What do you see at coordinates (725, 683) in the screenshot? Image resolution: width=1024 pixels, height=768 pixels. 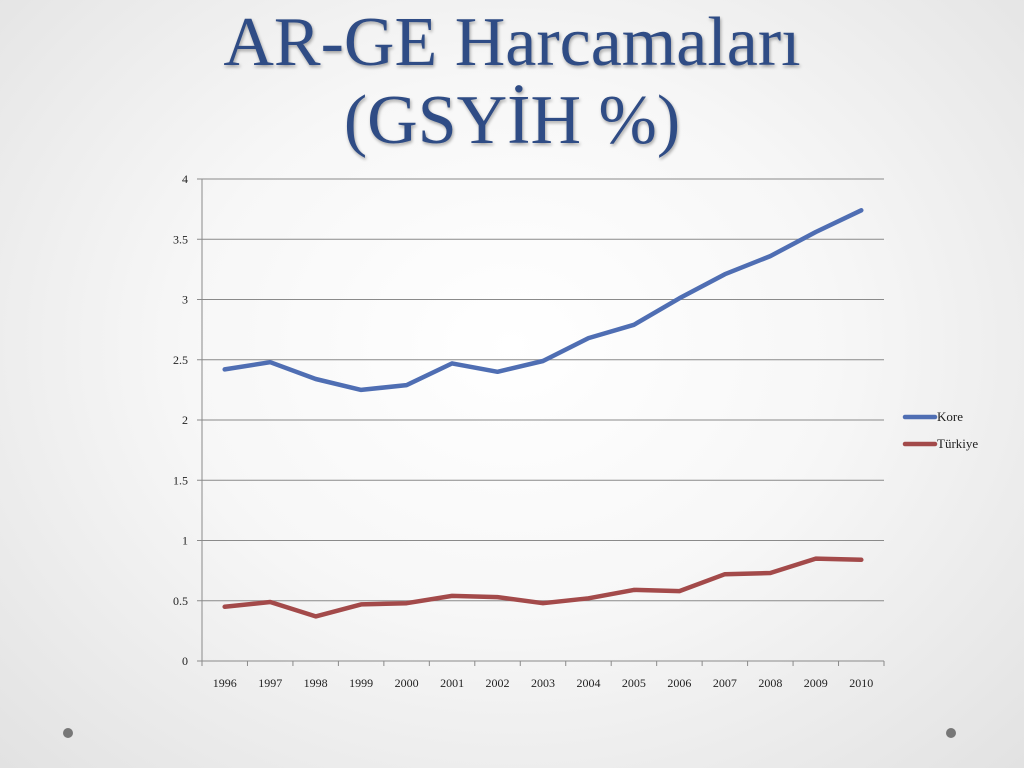 I see `x-tick-label: 2007` at bounding box center [725, 683].